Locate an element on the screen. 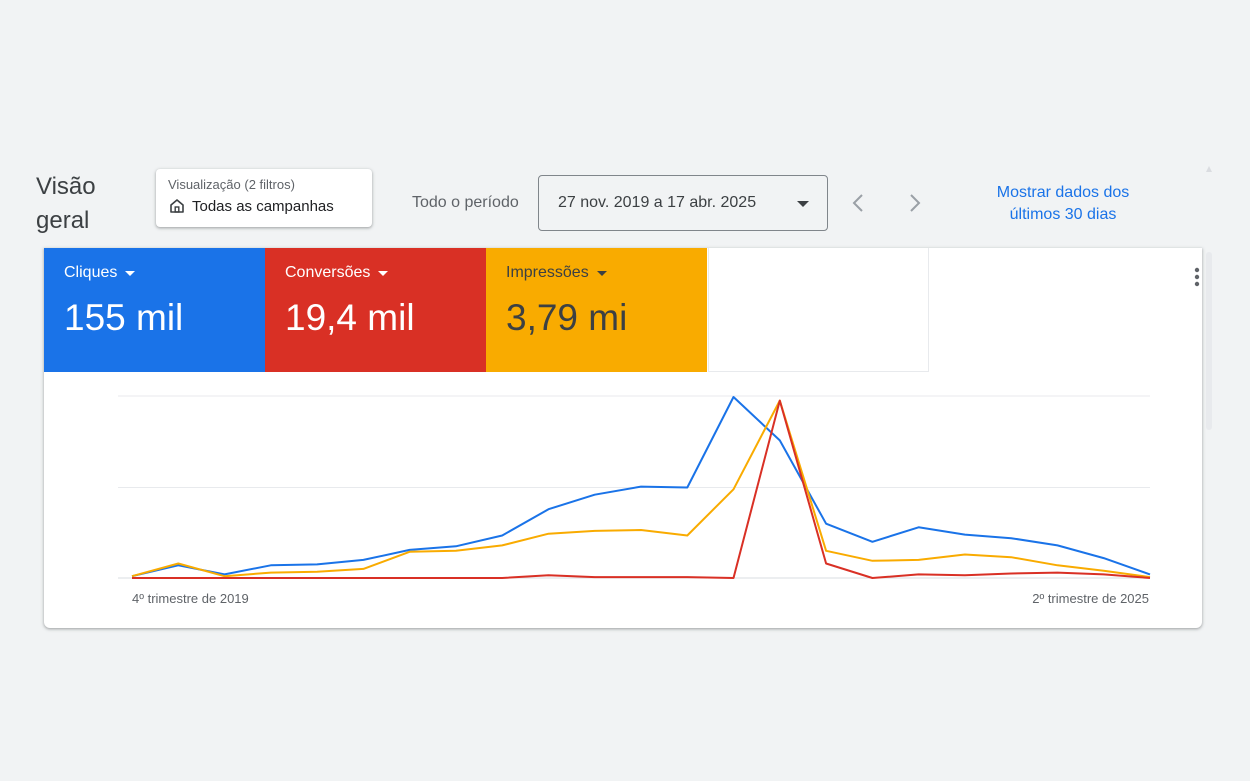 The height and width of the screenshot is (781, 1250). metric-label: Cliques is located at coordinates (91, 272).